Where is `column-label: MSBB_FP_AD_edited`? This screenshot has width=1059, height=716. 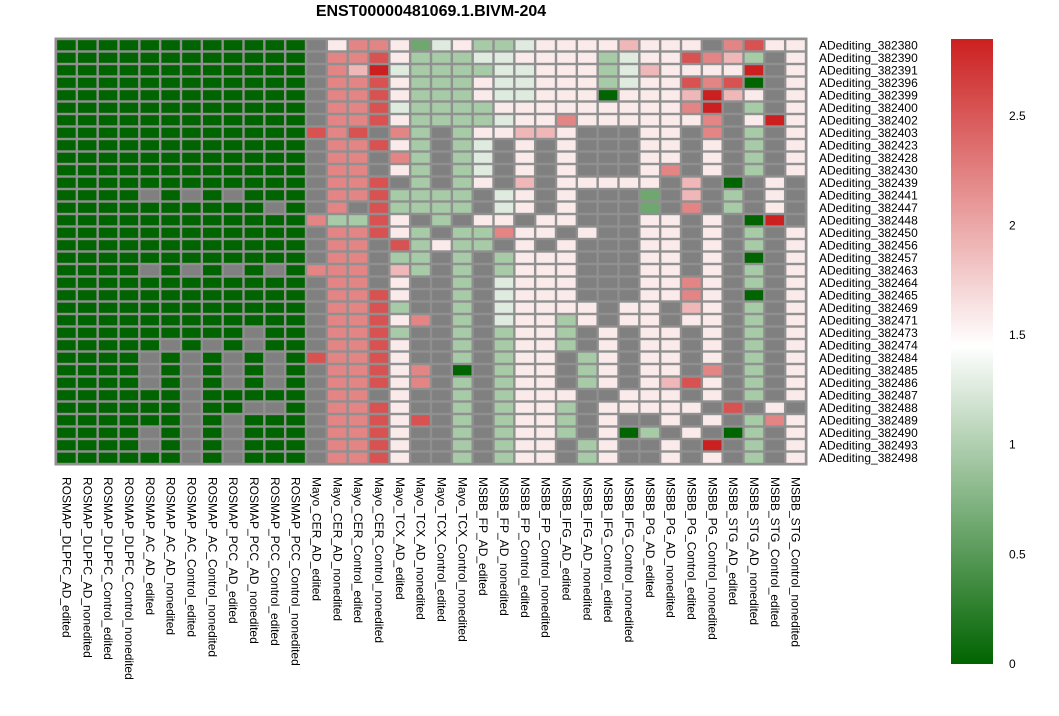 column-label: MSBB_FP_AD_edited is located at coordinates (483, 536).